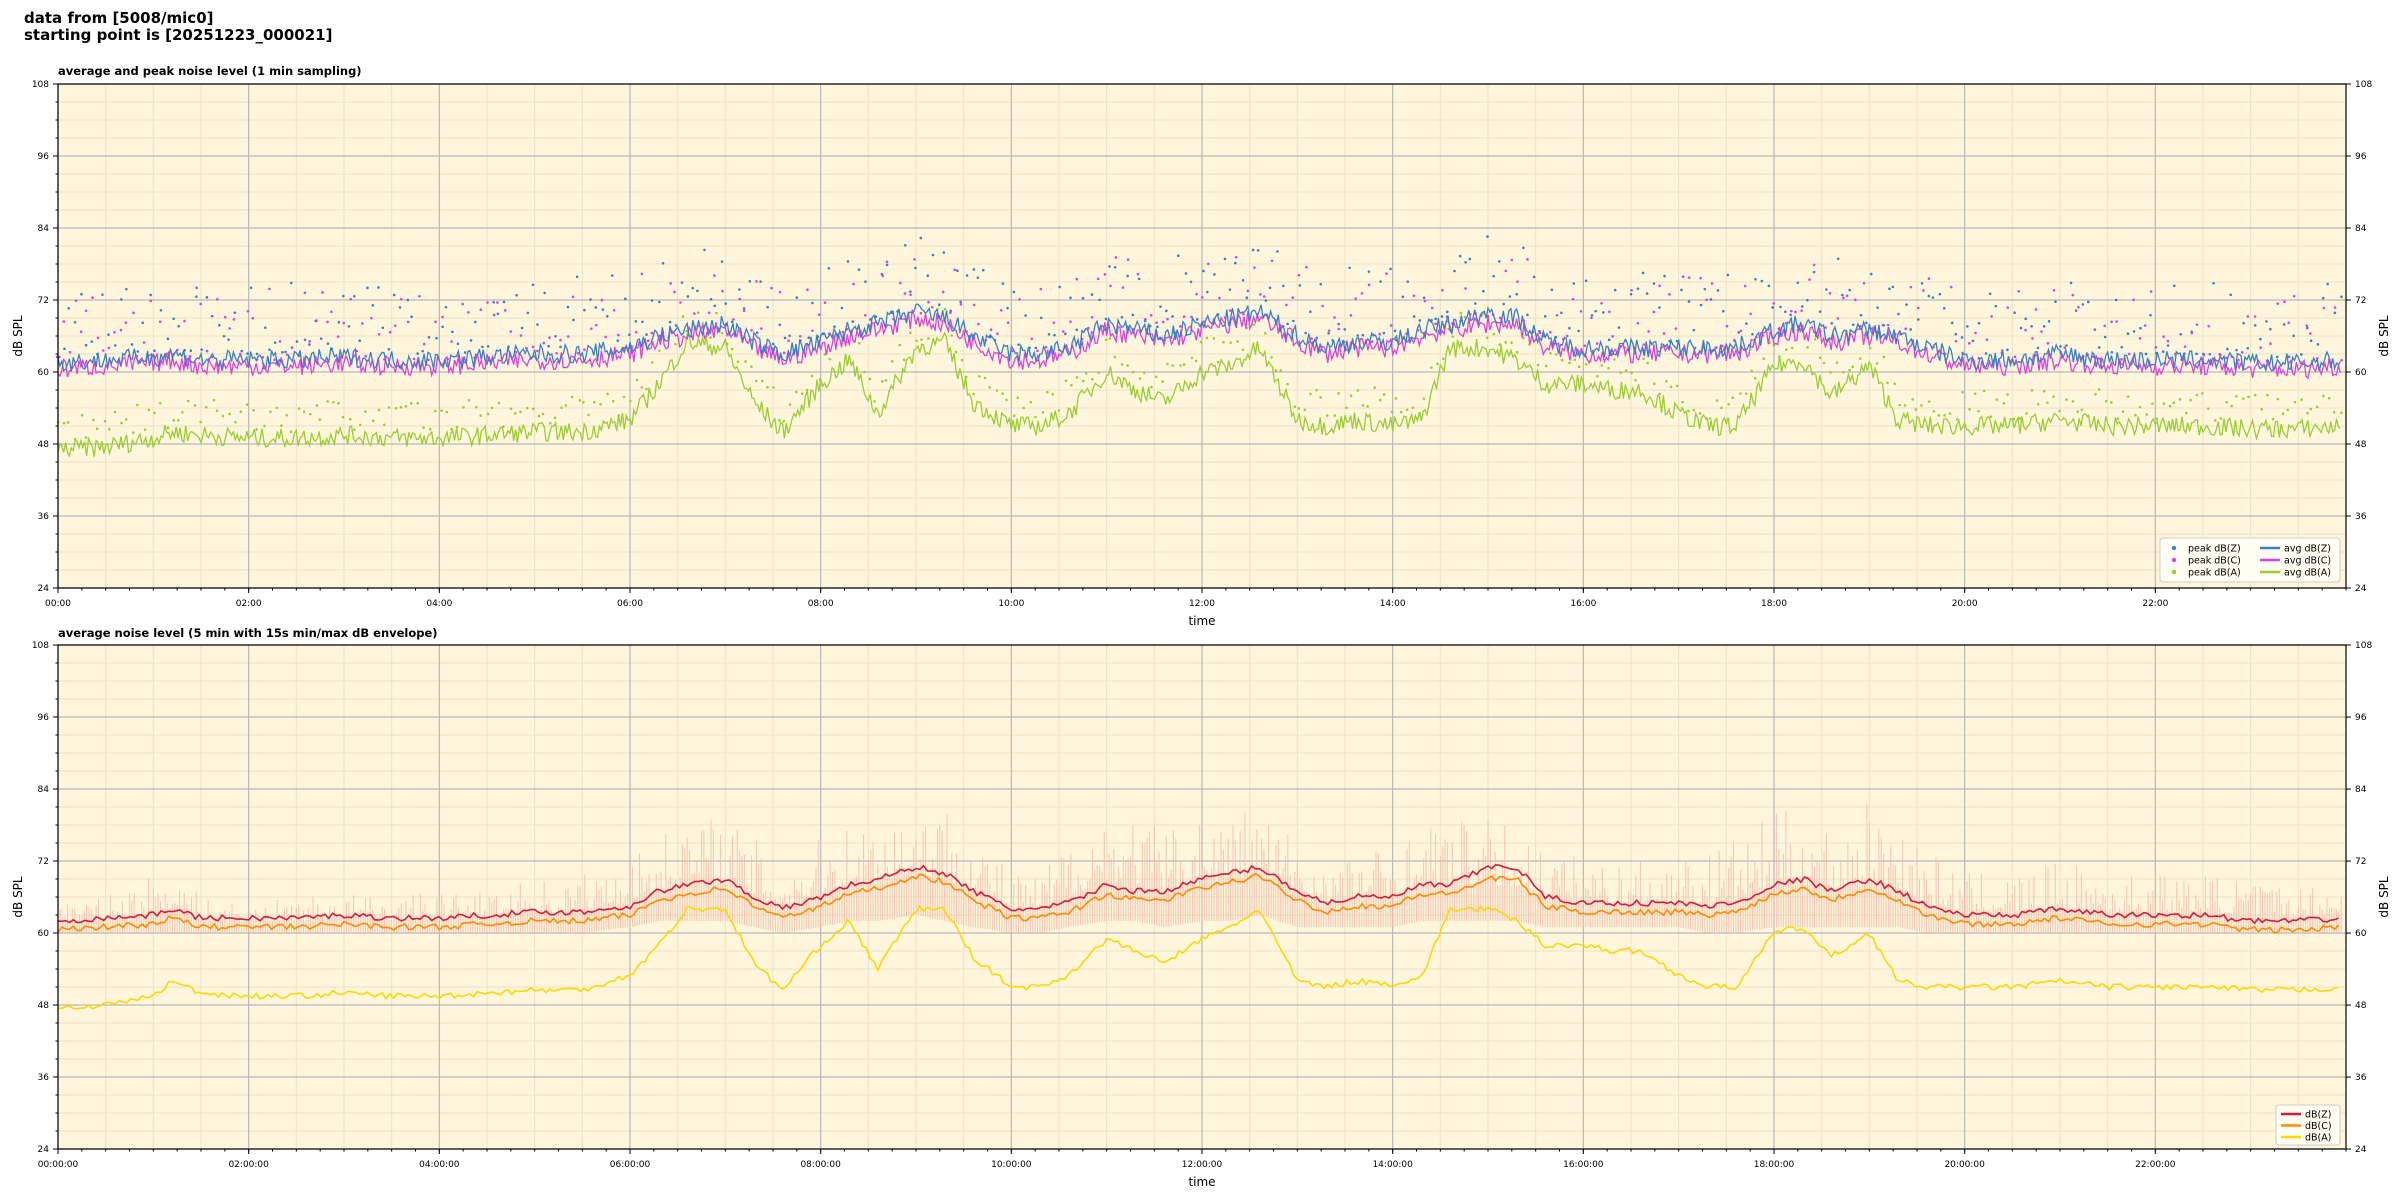  I want to click on x-tick-label: 04:00:00, so click(439, 1165).